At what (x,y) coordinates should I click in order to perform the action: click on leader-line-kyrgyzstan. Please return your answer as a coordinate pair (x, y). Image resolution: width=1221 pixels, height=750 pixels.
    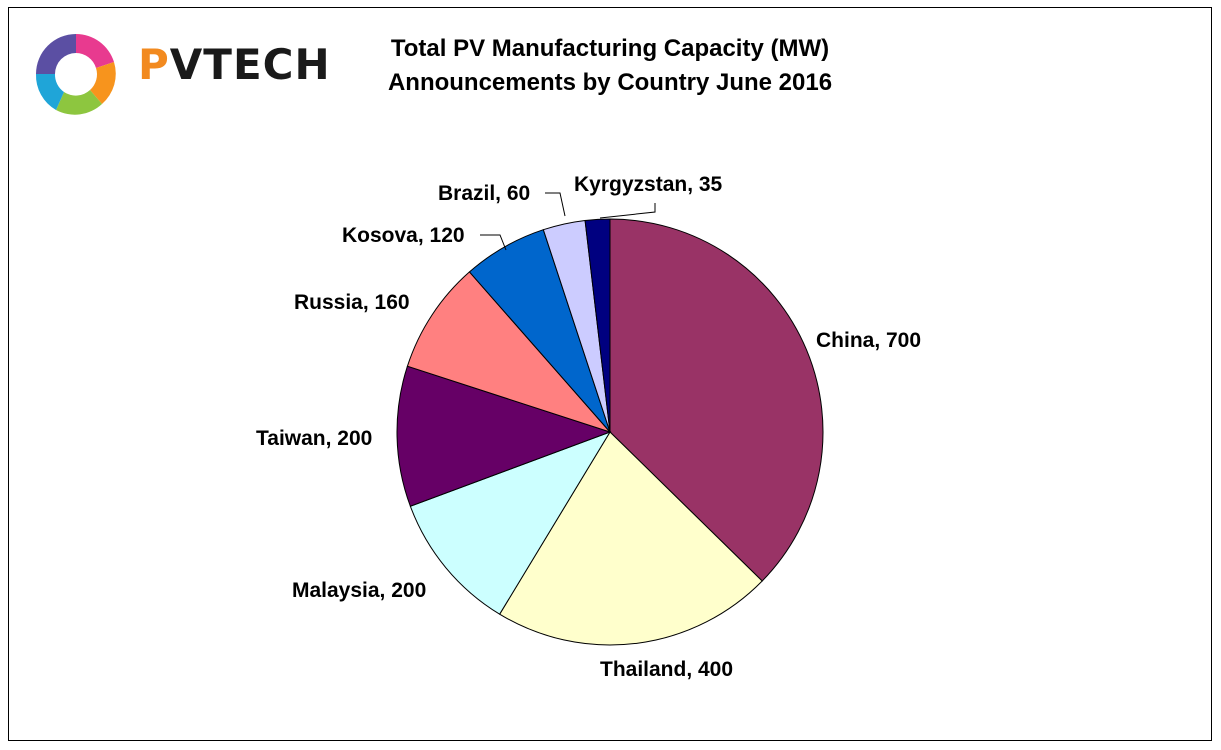
    Looking at the image, I should click on (627, 211).